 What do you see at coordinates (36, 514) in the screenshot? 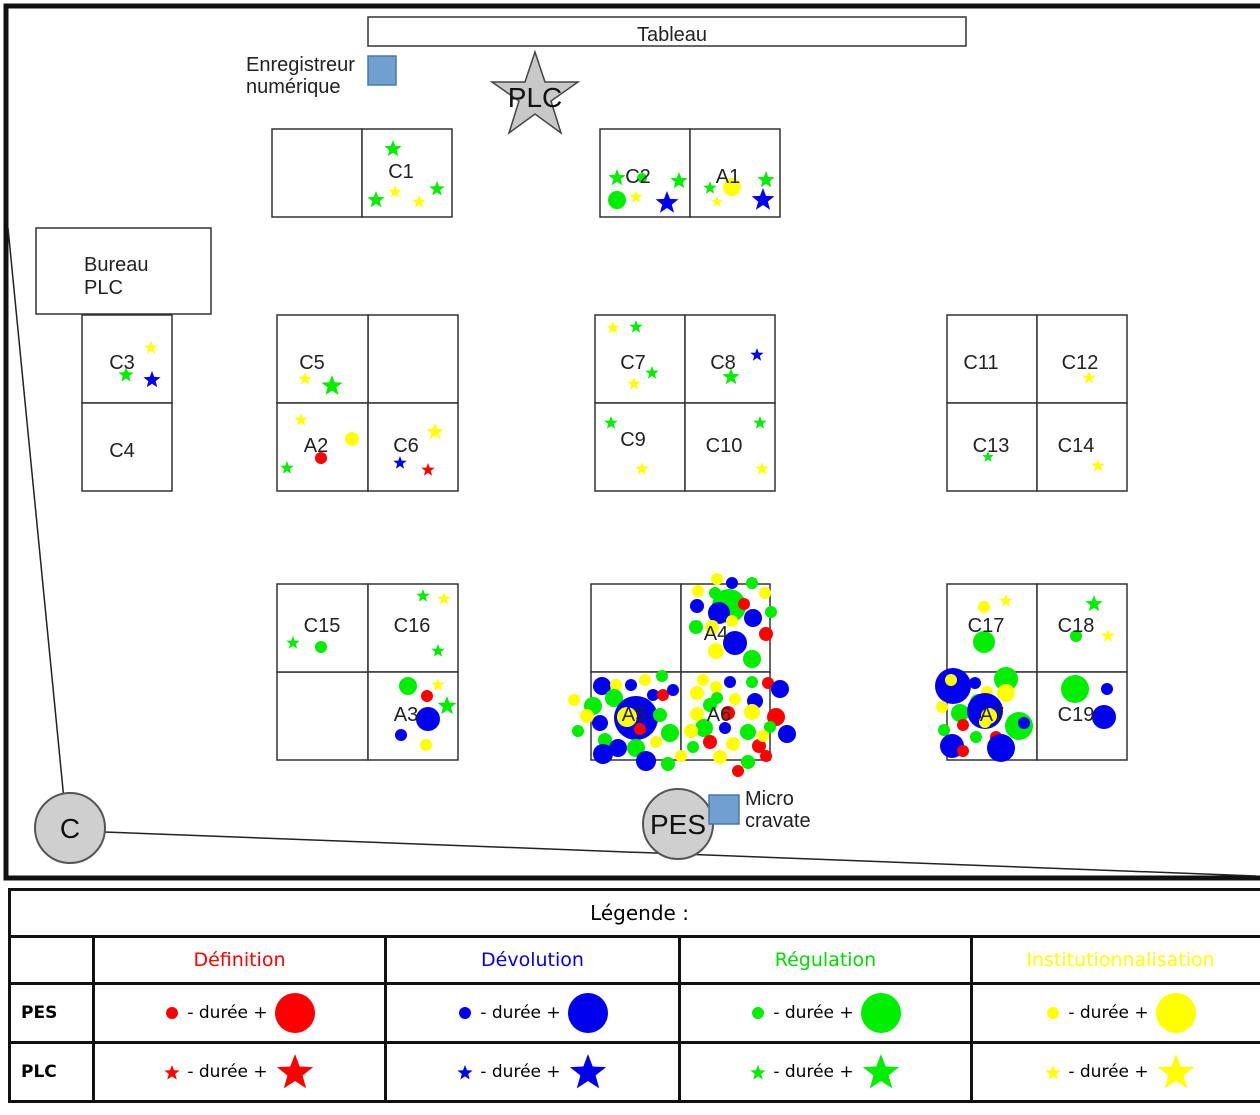
I see `camera-view-line-left` at bounding box center [36, 514].